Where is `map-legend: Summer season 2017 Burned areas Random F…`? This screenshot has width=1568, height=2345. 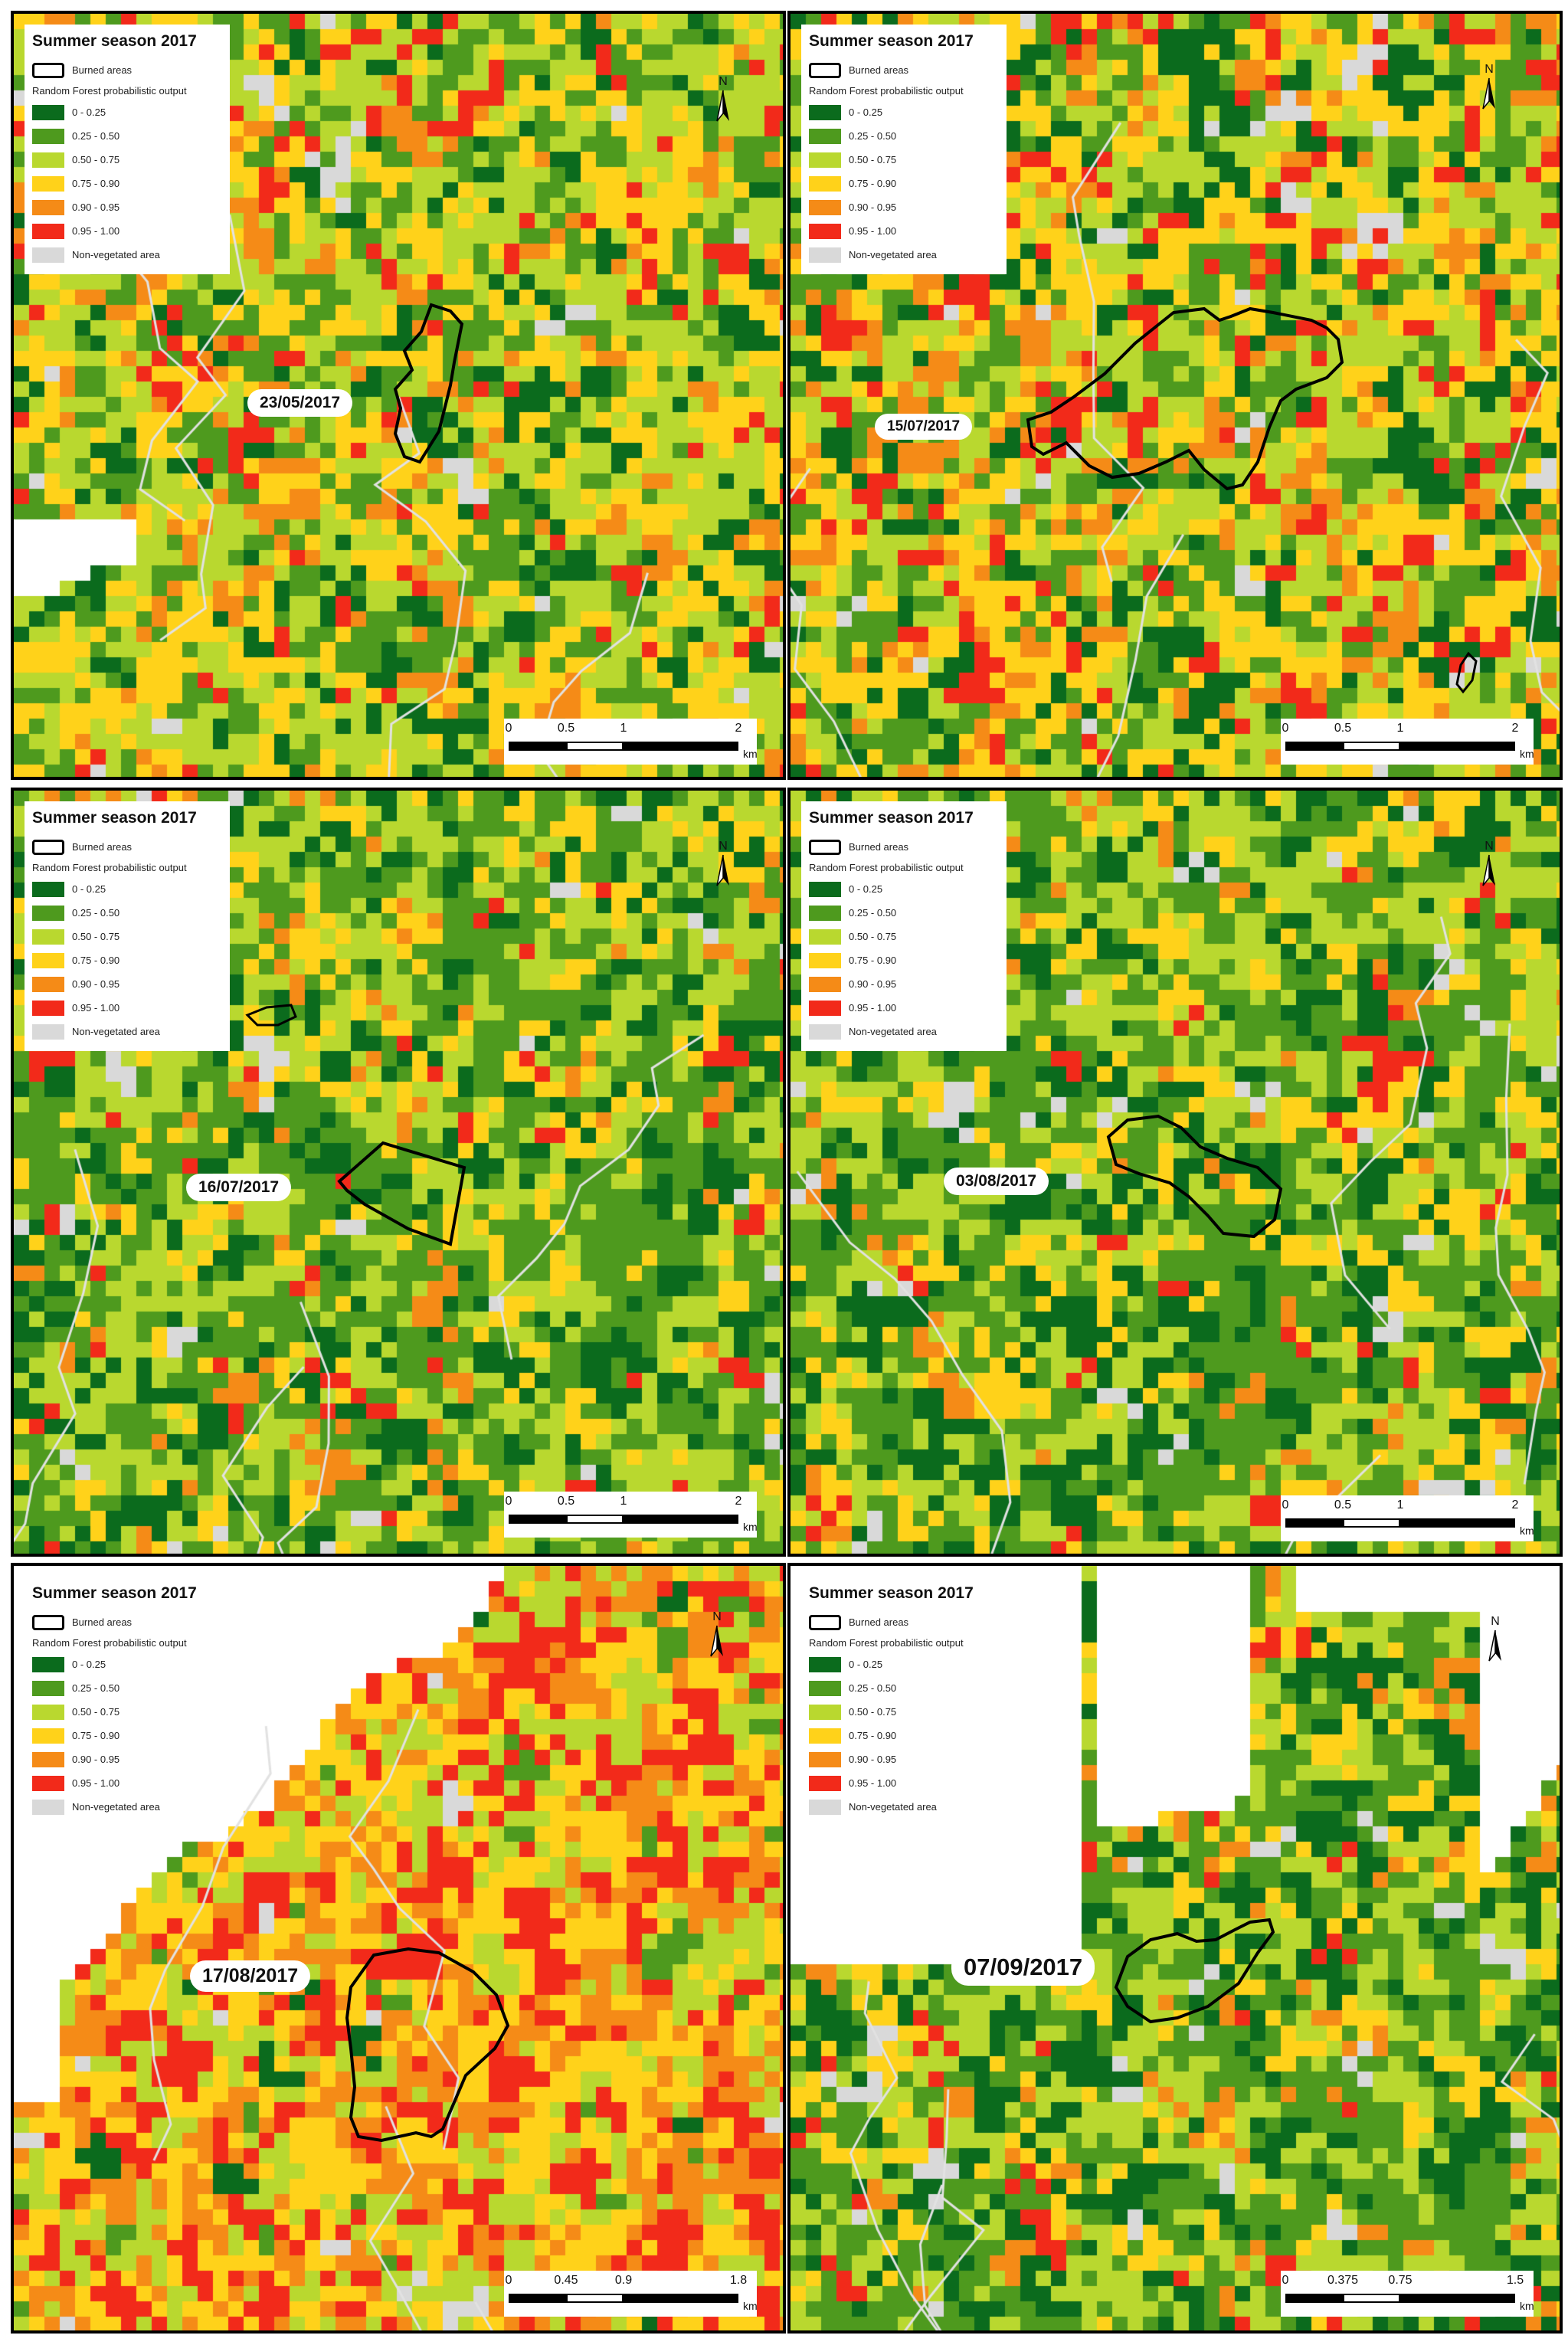
map-legend: Summer season 2017 Burned areas Random F… is located at coordinates (904, 149).